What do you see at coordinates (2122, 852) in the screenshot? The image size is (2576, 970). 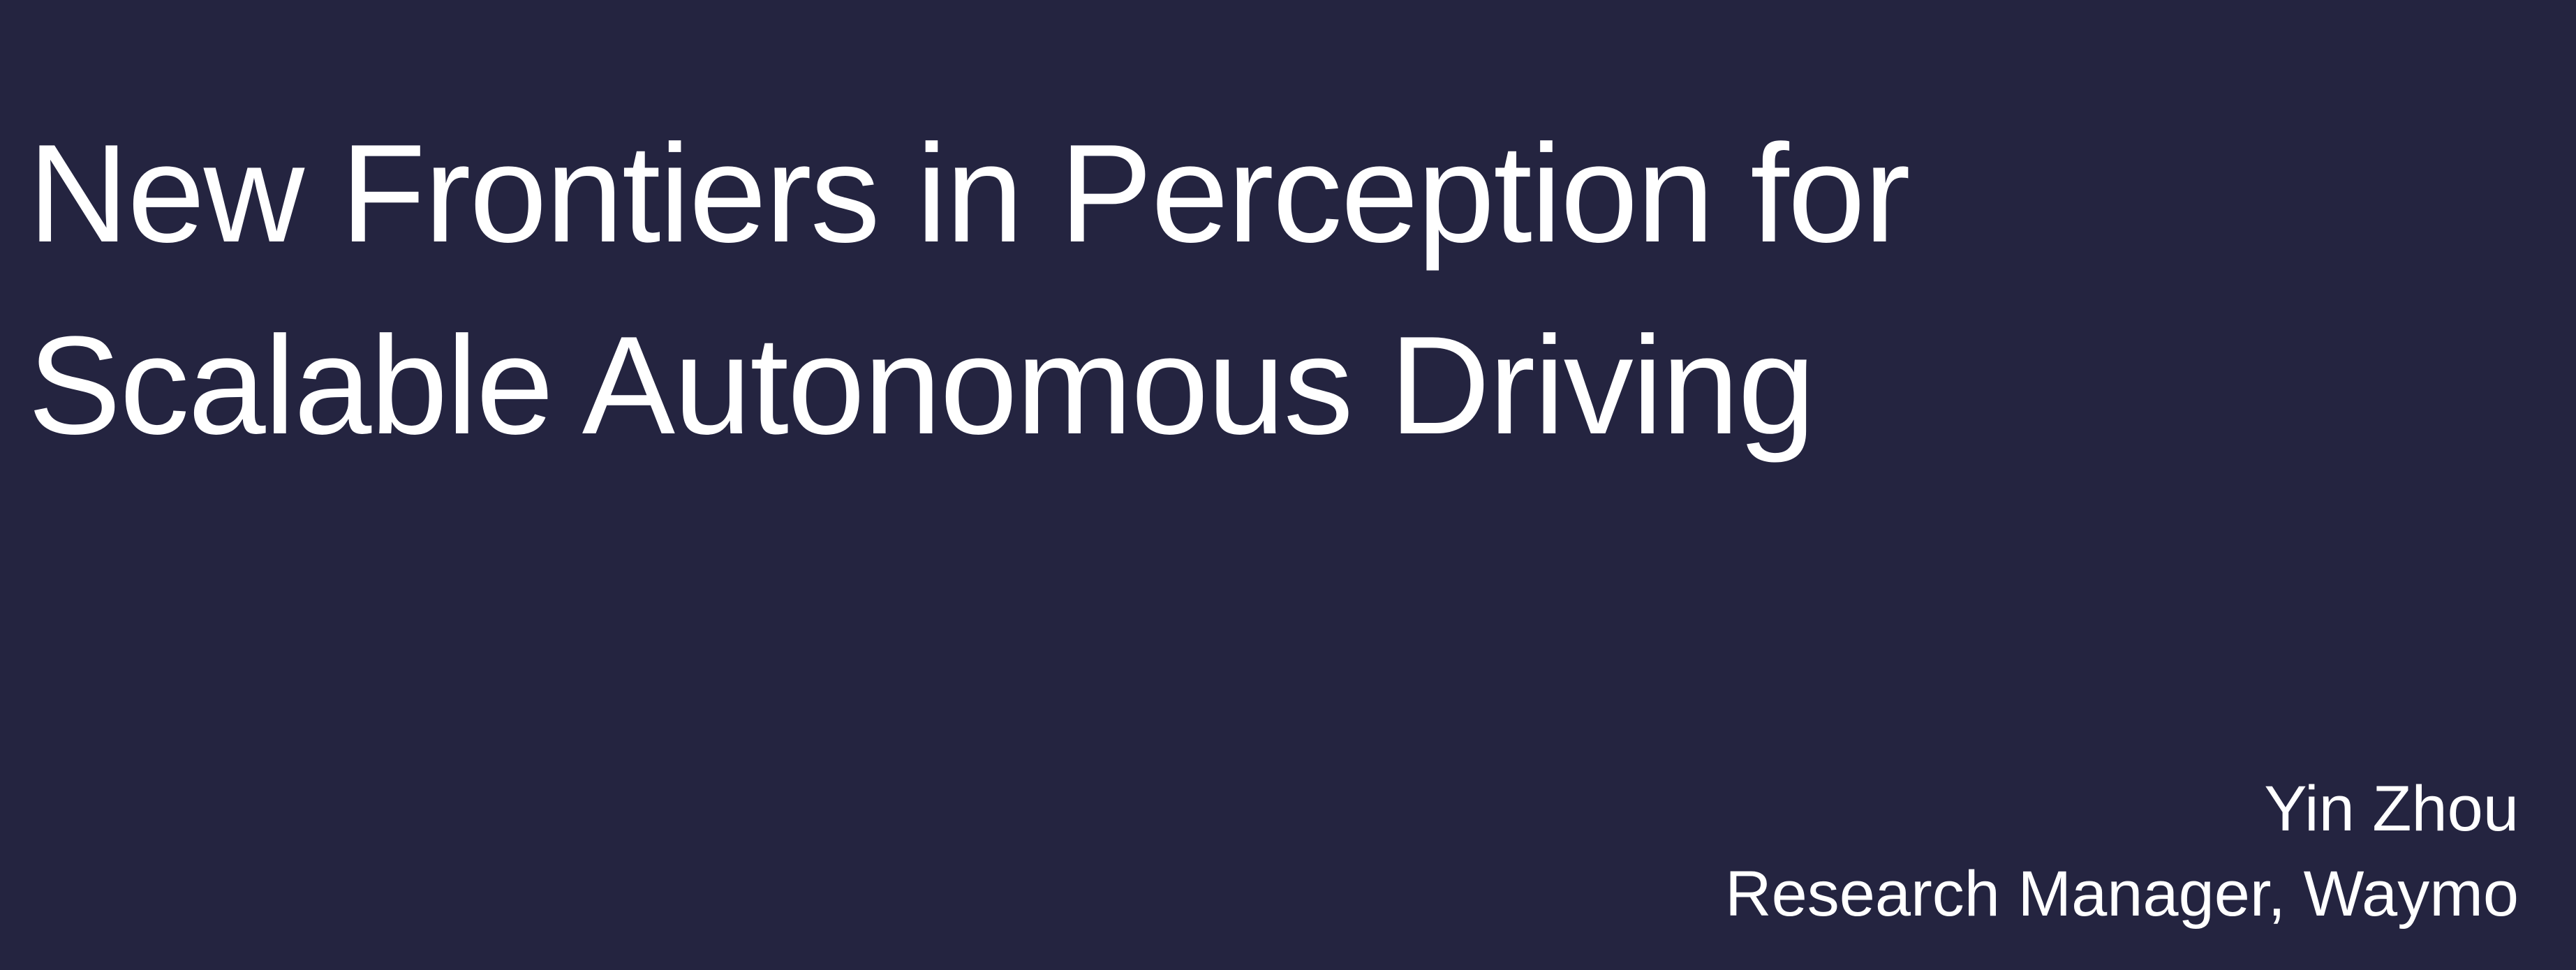 I see `presenter-info: Yin Zhou Research Manager, Waymo` at bounding box center [2122, 852].